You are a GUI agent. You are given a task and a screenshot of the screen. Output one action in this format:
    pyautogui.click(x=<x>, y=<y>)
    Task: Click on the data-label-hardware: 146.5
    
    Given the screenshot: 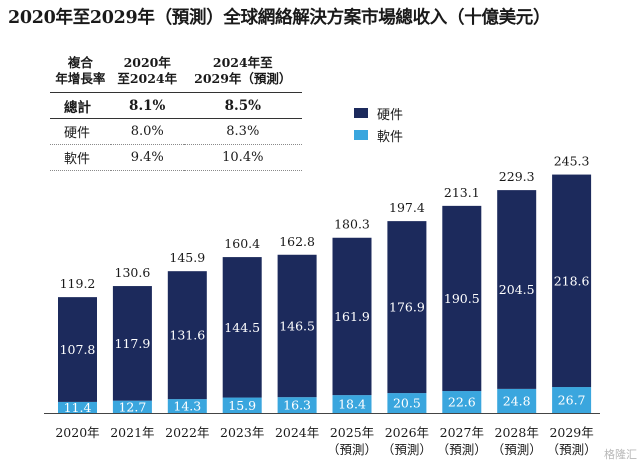 What is the action you would take?
    pyautogui.click(x=297, y=325)
    